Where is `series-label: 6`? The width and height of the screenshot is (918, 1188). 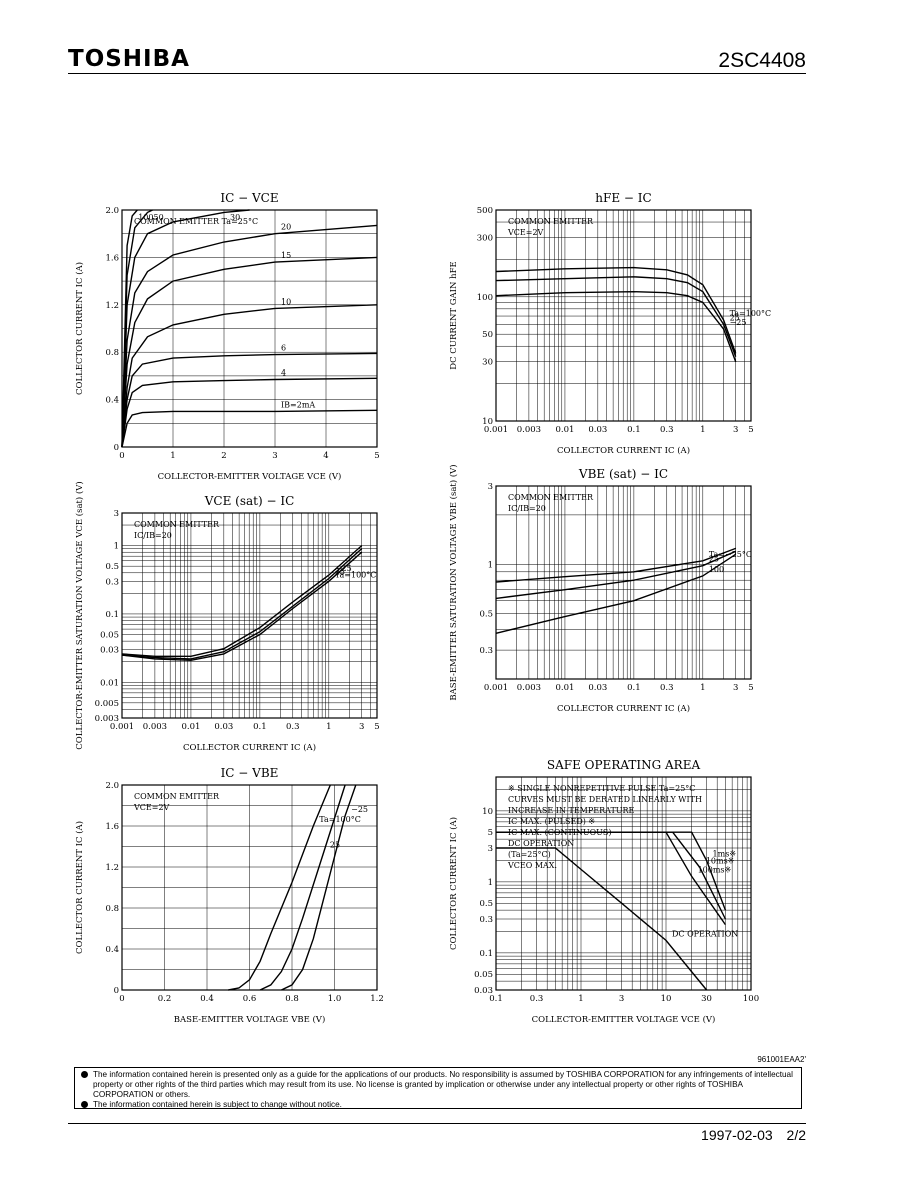
series-label: 6 is located at coordinates (283, 348).